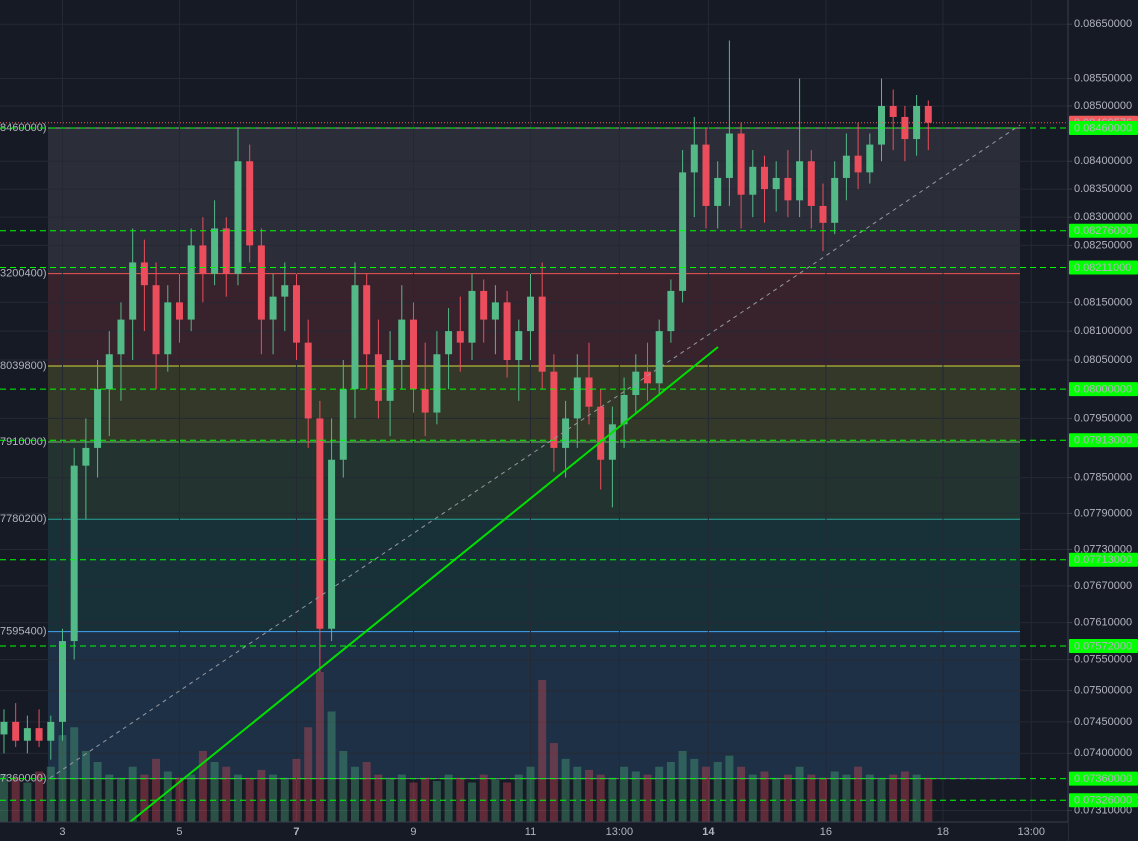  What do you see at coordinates (1103, 161) in the screenshot?
I see `y-tick-label: 0.08400000` at bounding box center [1103, 161].